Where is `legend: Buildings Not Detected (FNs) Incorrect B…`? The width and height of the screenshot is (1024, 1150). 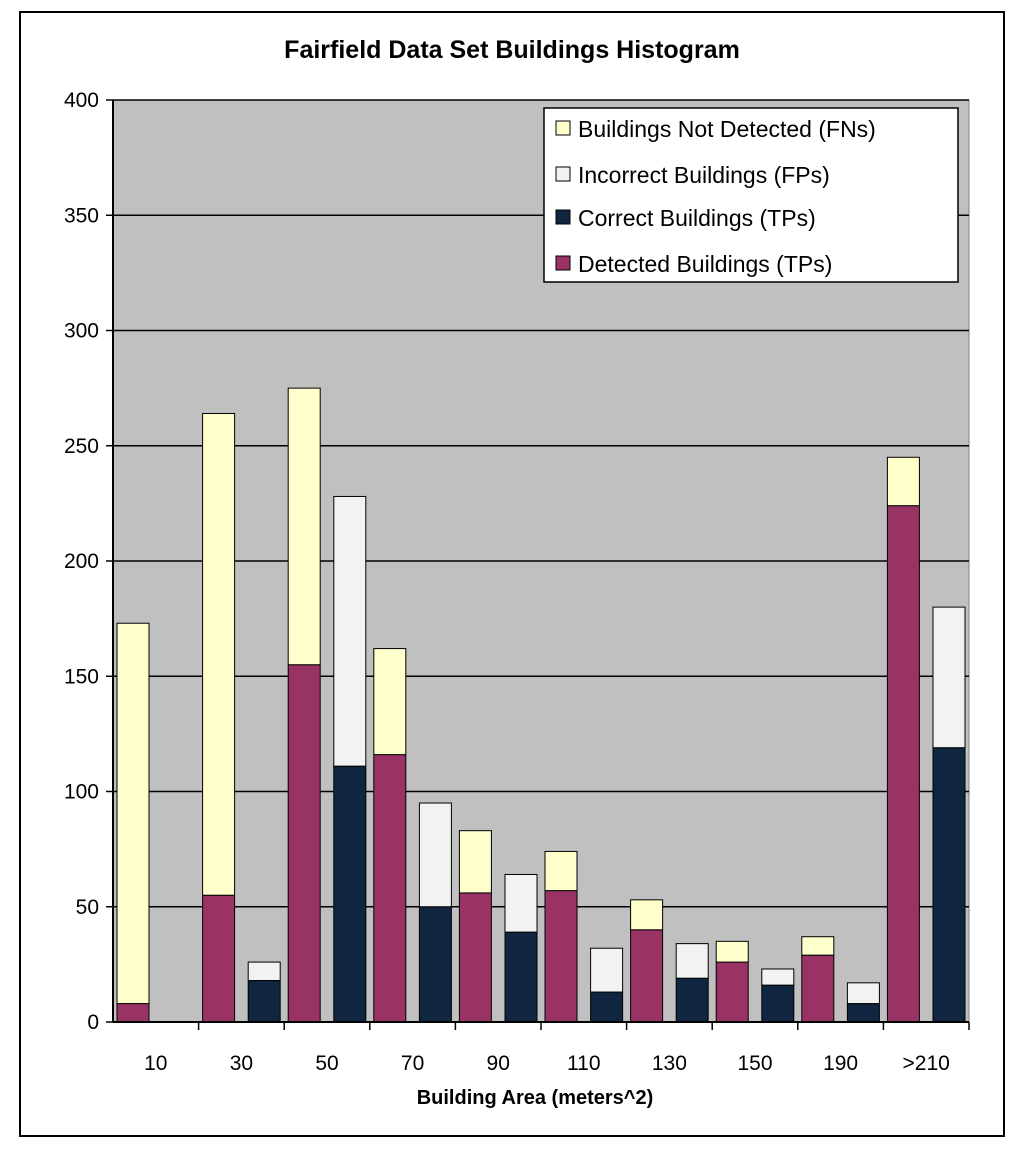
legend: Buildings Not Detected (FNs) Incorrect B… is located at coordinates (751, 195).